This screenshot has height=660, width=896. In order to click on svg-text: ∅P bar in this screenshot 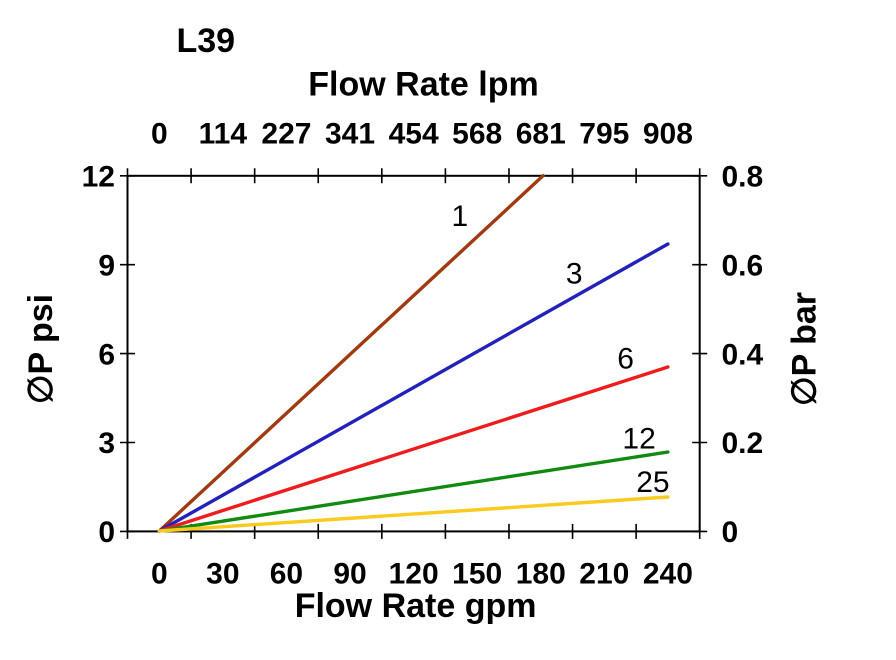, I will do `click(805, 349)`.